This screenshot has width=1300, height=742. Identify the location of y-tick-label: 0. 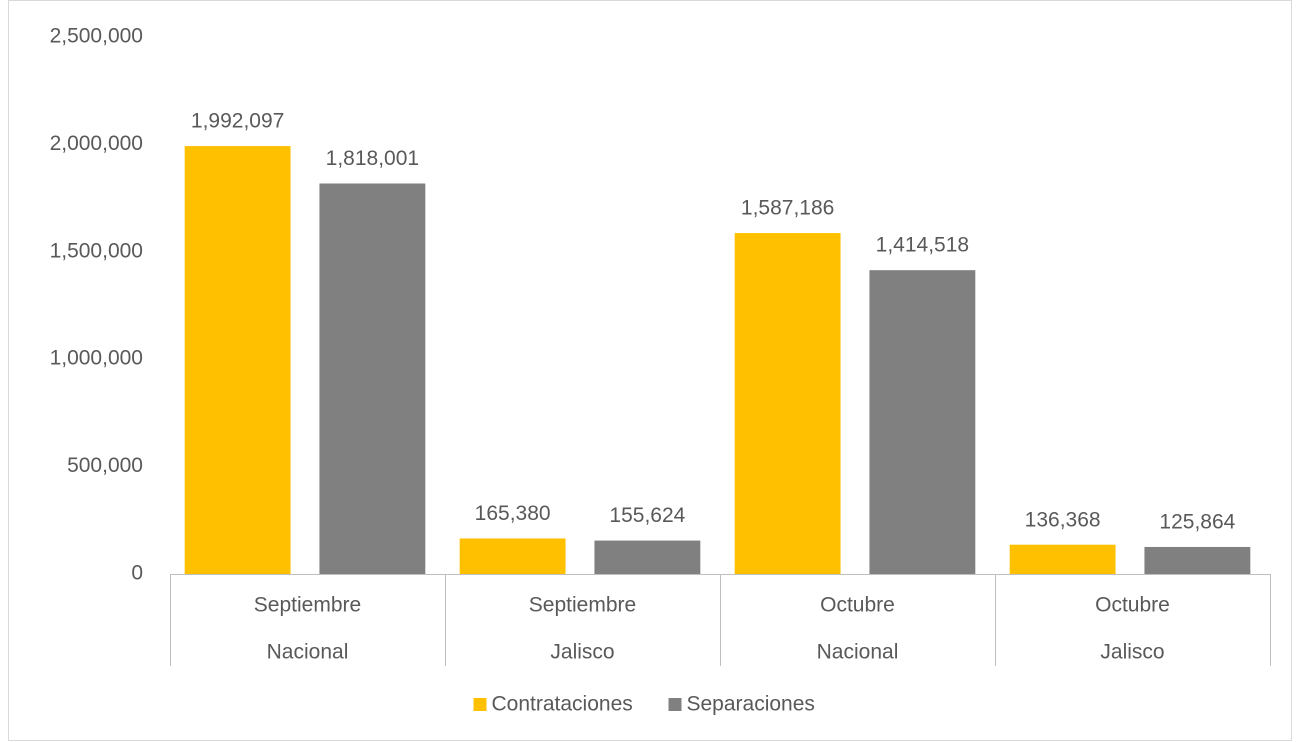
(137, 573).